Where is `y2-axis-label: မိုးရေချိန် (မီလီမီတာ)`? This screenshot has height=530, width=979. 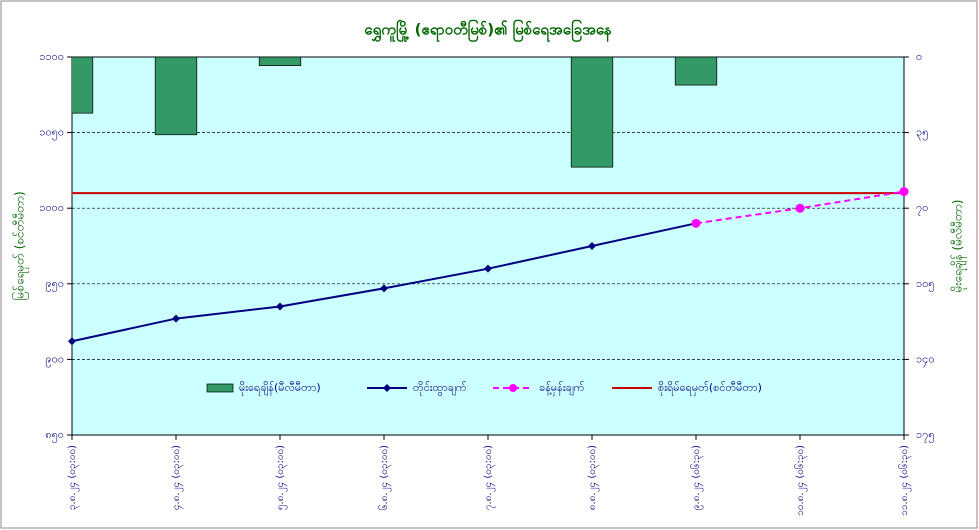
y2-axis-label: မိုးရေချိန် (မီလီမီတာ) is located at coordinates (959, 246).